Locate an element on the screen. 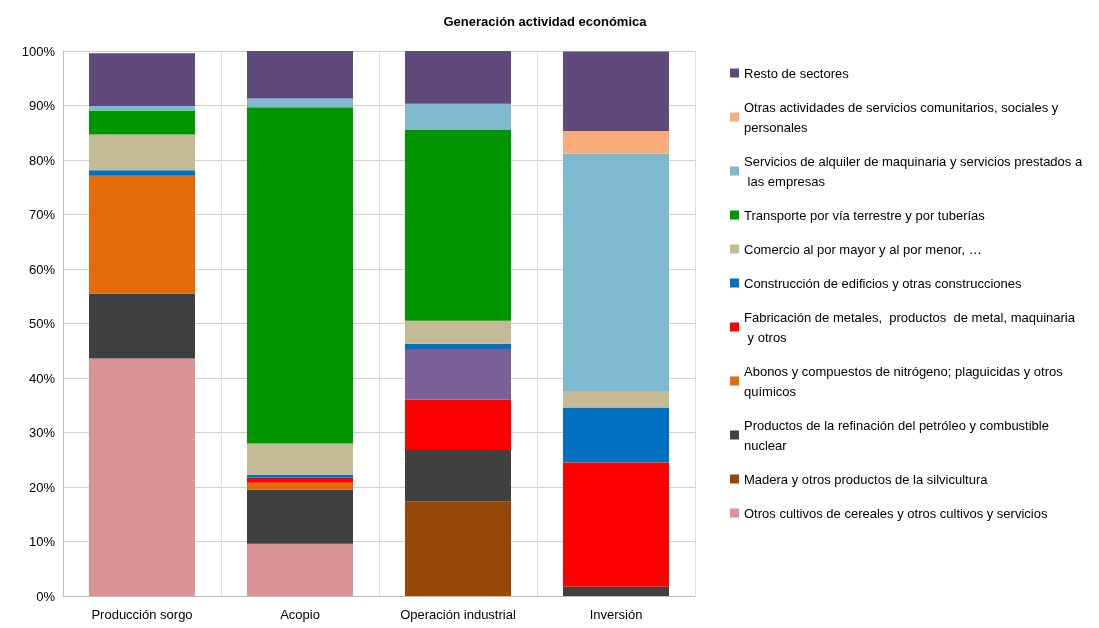 This screenshot has height=628, width=1099. y-tick-label: 30% is located at coordinates (42, 432).